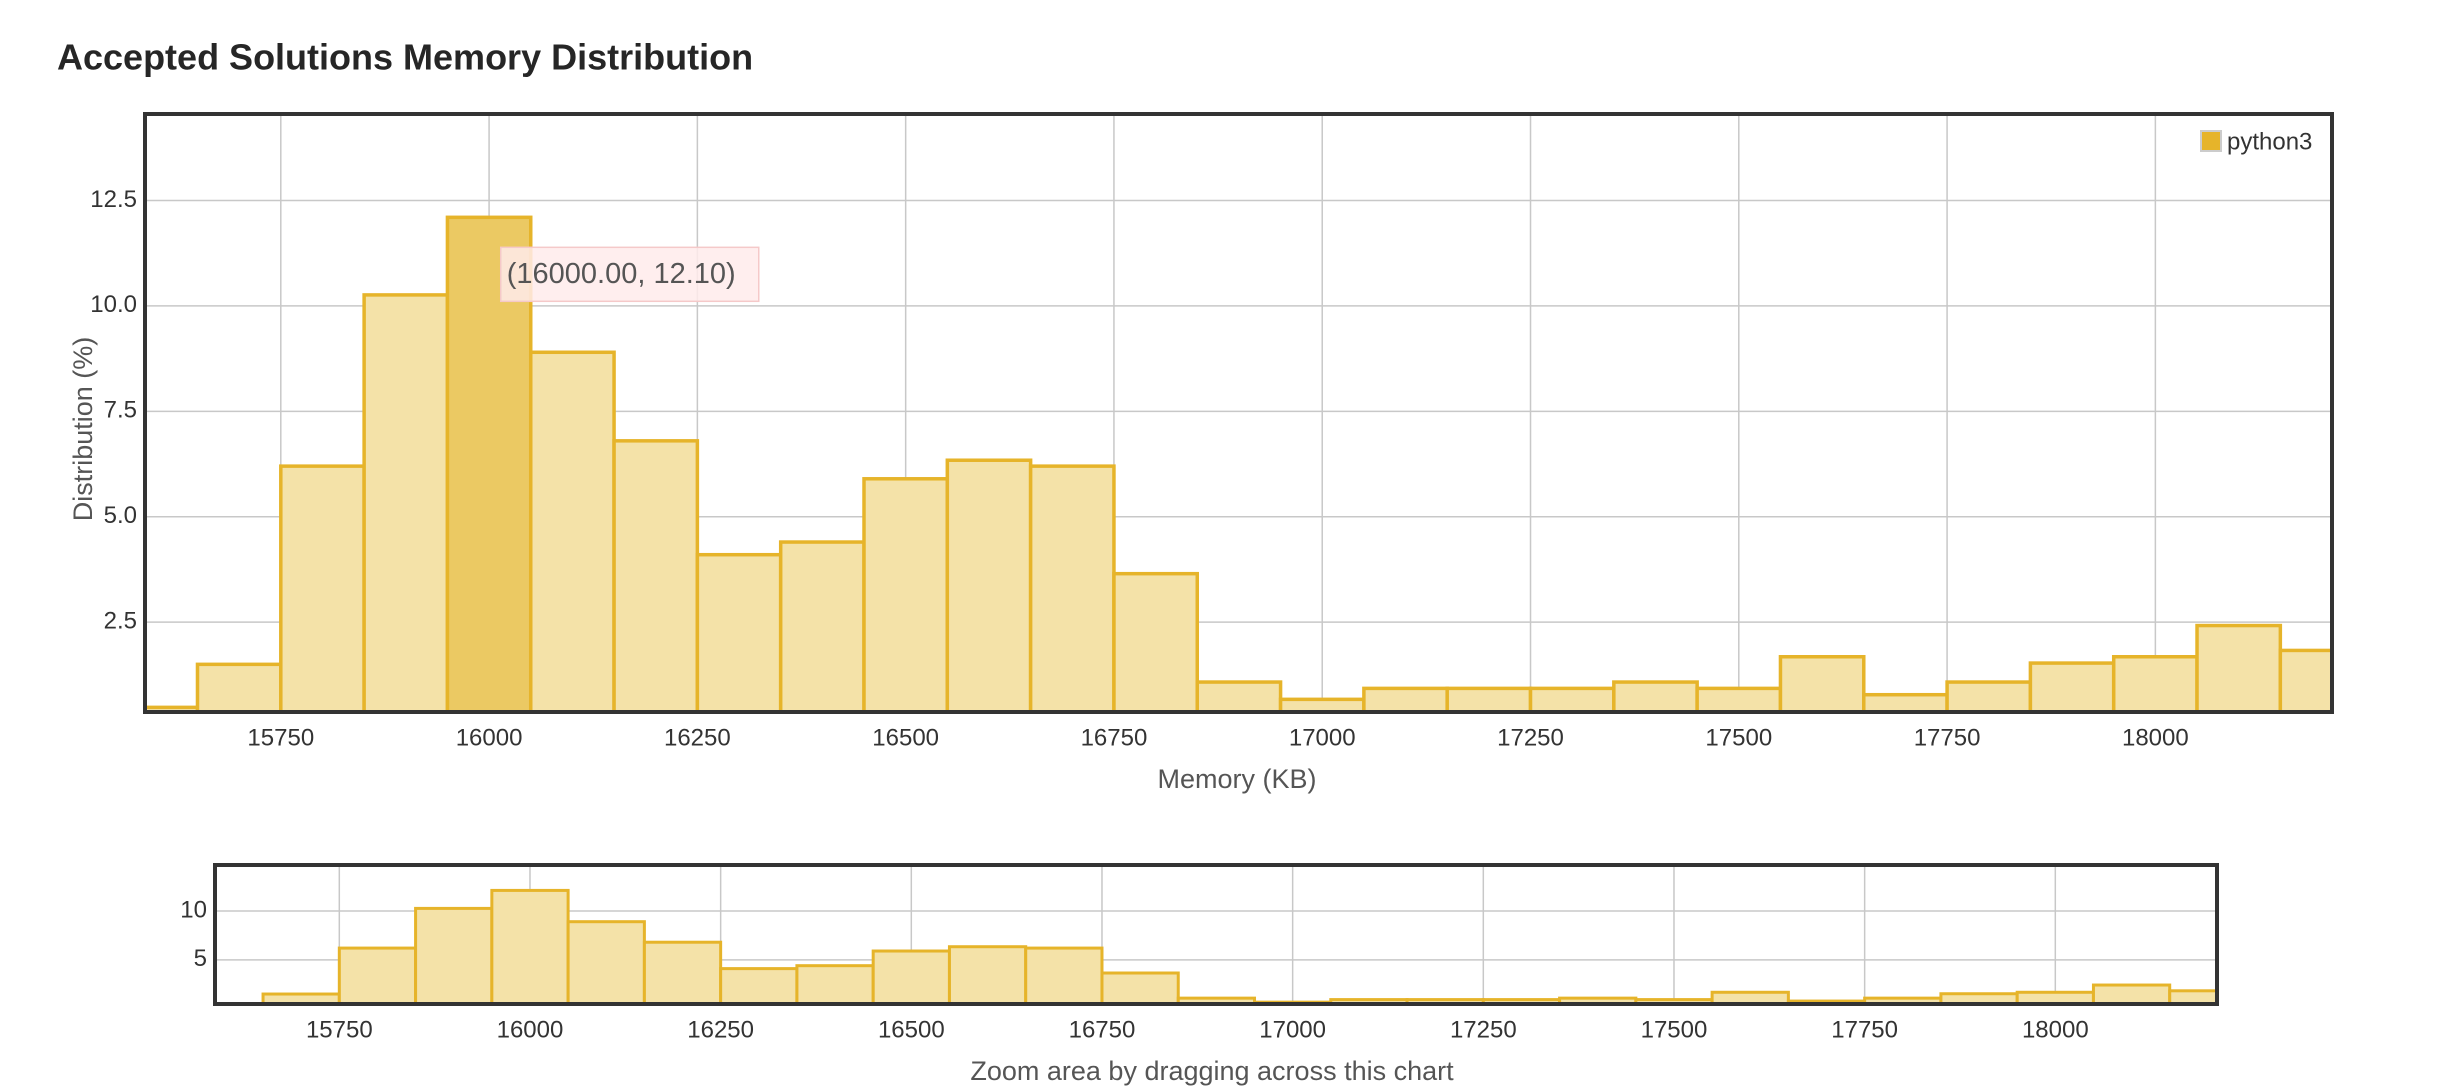  Describe the element at coordinates (200, 958) in the screenshot. I see `y-tick-label: 5` at that location.